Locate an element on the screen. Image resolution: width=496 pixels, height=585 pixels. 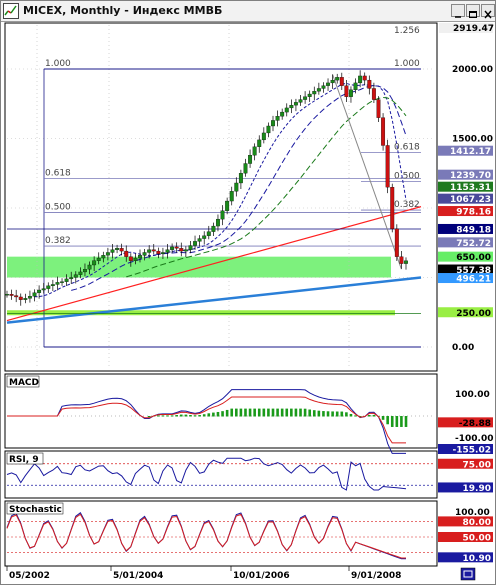
macd-tag-label: -155.02 is located at coordinates (472, 451).